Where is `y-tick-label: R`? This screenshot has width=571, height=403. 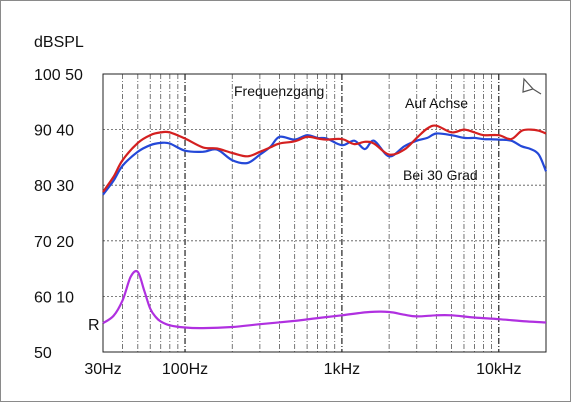
y-tick-label: R is located at coordinates (94, 325).